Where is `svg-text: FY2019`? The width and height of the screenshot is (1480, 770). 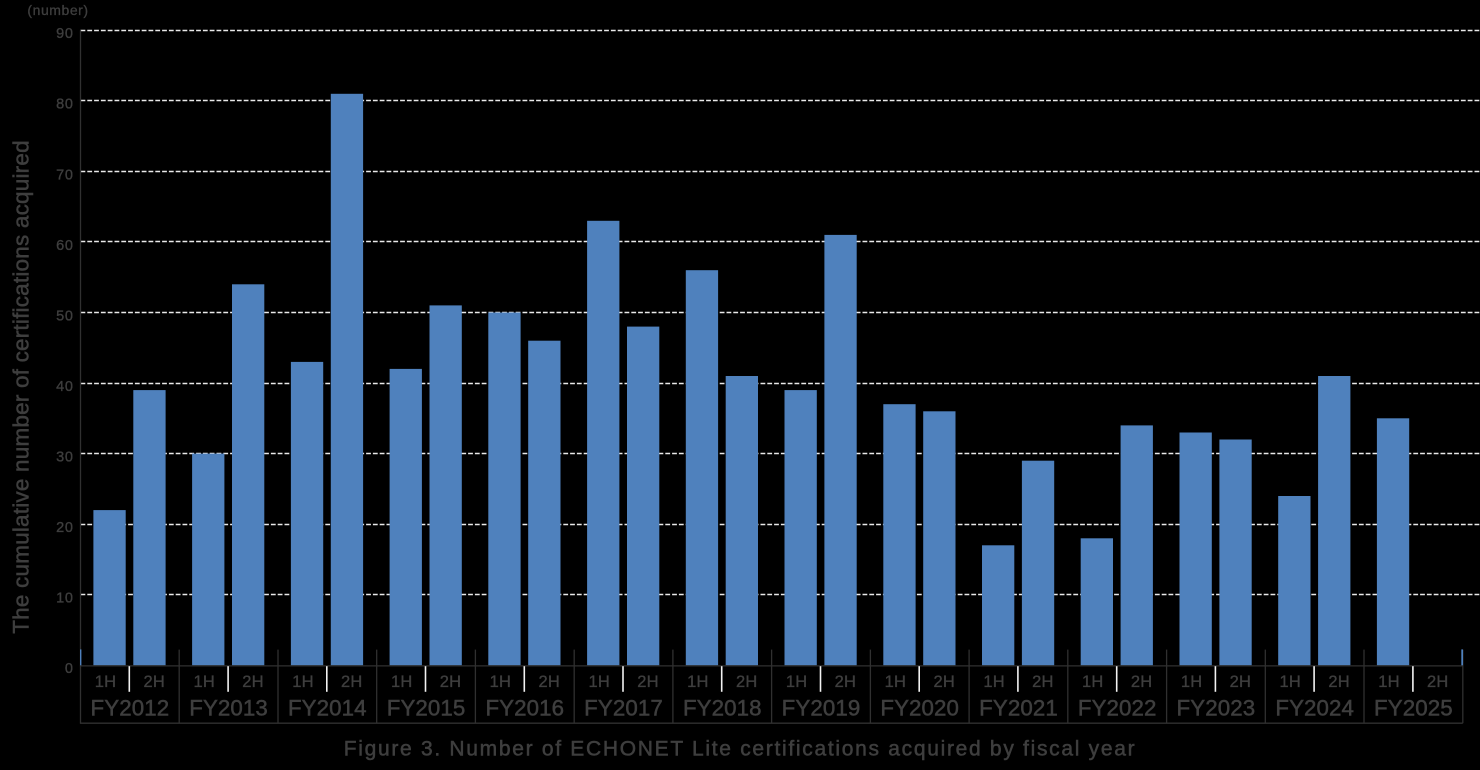
svg-text: FY2019 is located at coordinates (821, 707).